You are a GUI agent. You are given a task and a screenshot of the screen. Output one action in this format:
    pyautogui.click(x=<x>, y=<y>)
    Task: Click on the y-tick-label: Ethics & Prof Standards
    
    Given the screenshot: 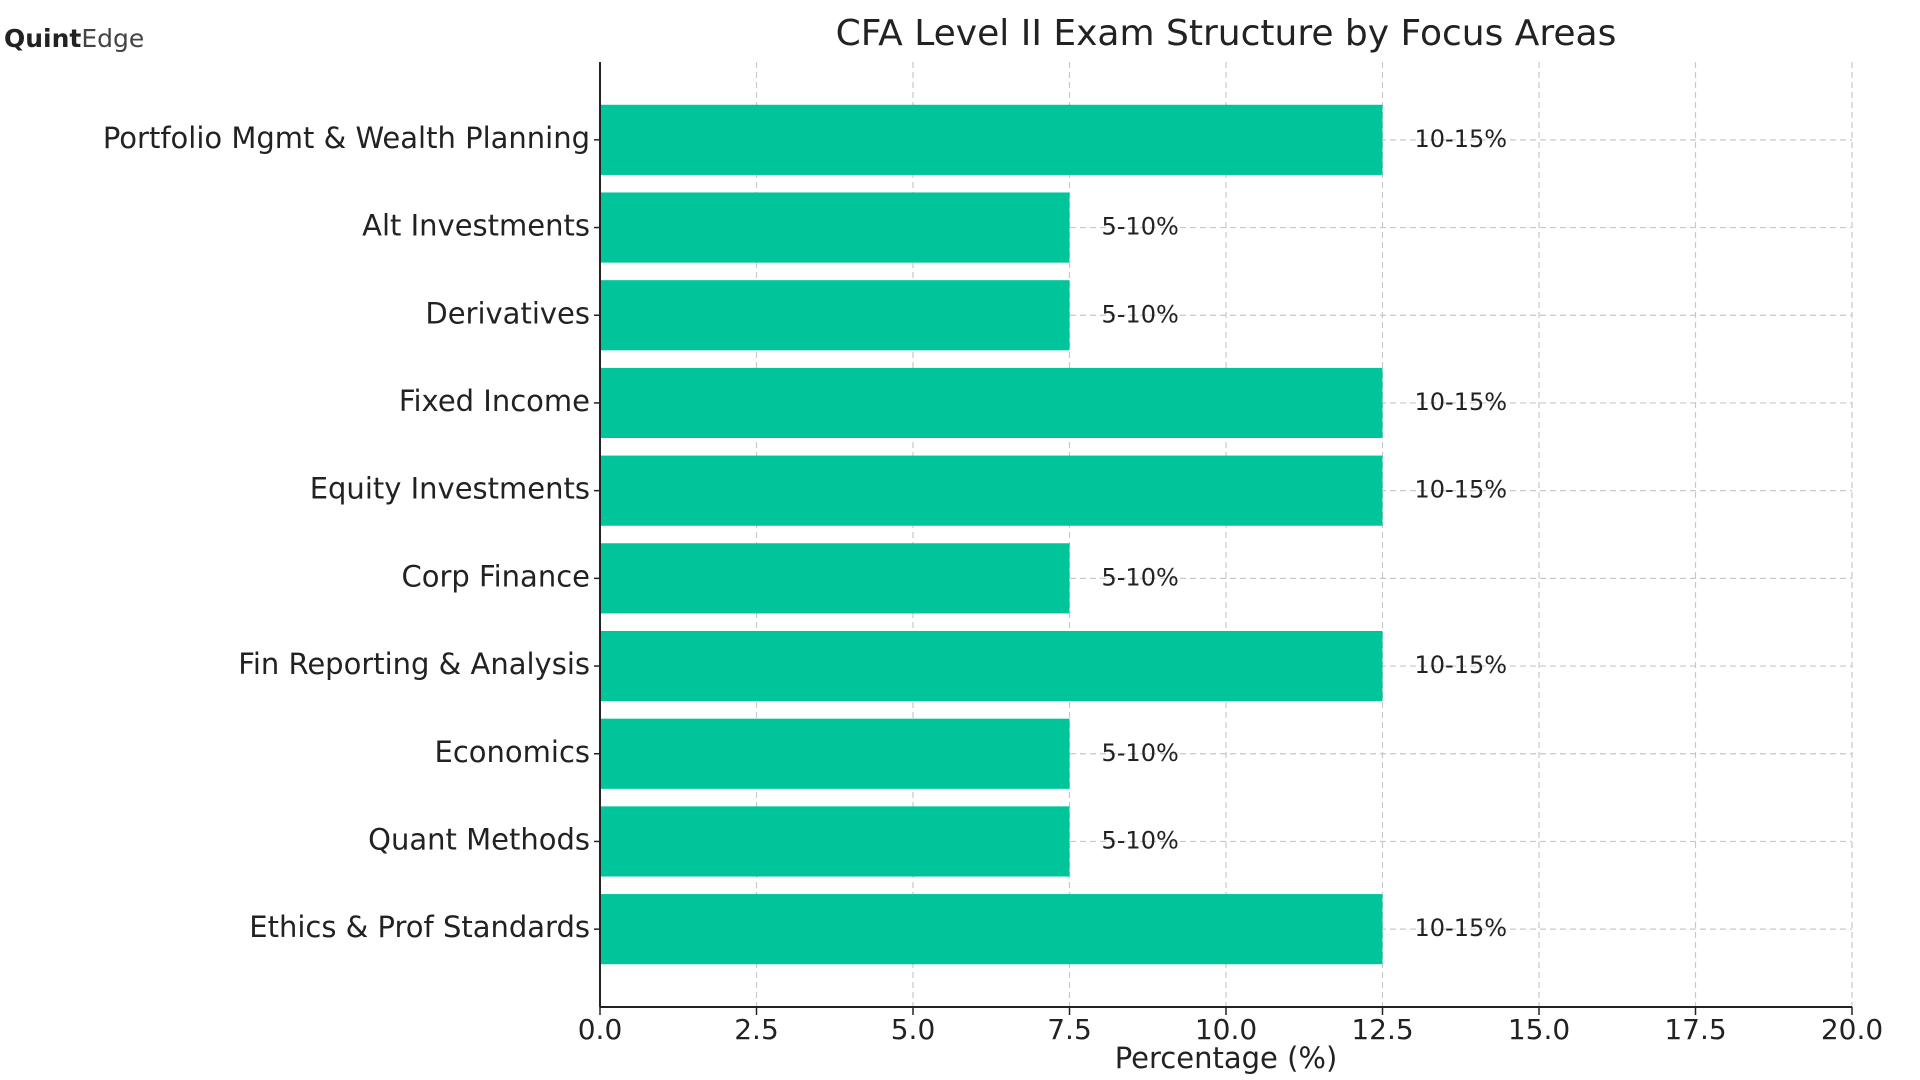 What is the action you would take?
    pyautogui.click(x=419, y=927)
    